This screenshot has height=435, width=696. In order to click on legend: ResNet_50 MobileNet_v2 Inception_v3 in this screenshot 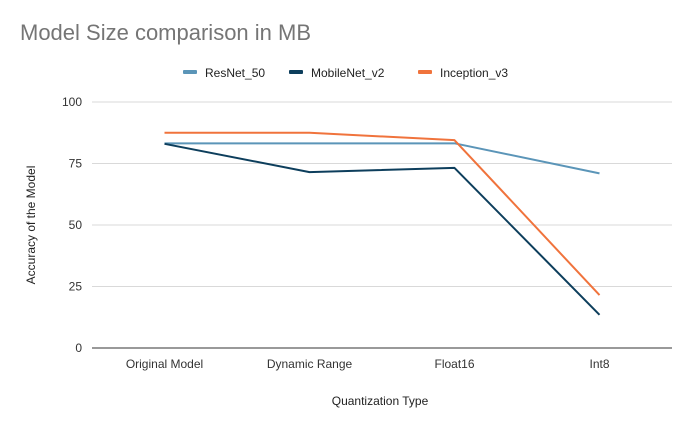, I will do `click(345, 73)`.